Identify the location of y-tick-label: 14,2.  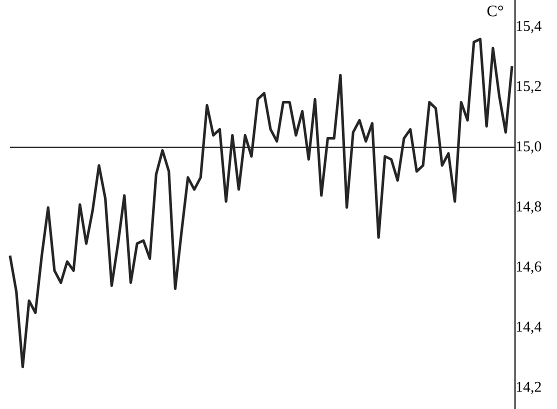
(528, 388).